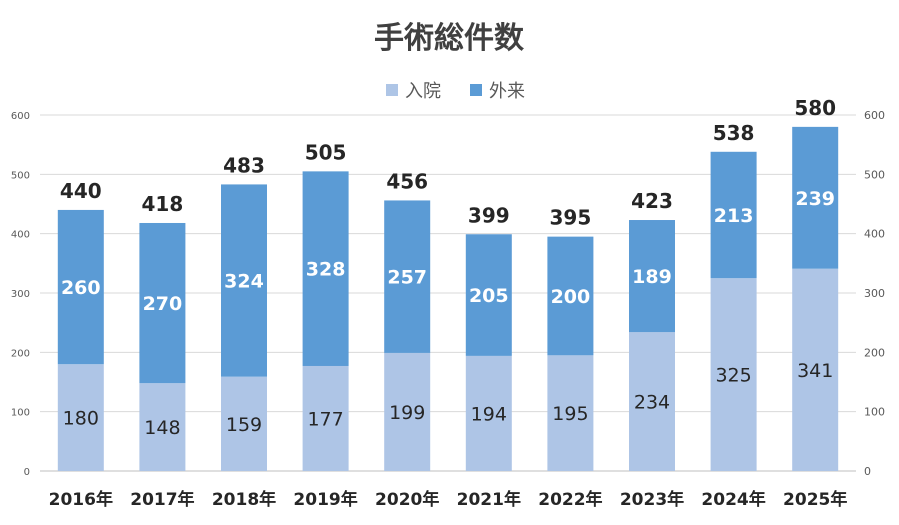  I want to click on x-tick-label: 2023年, so click(652, 499).